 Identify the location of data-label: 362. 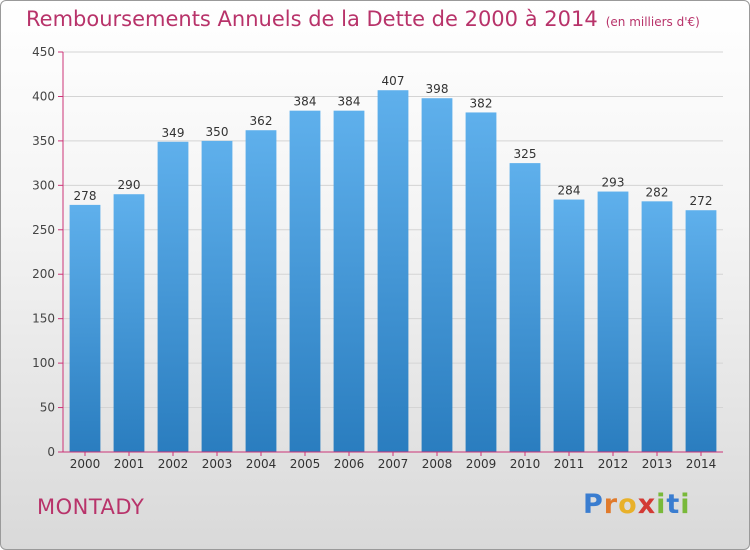
(261, 121).